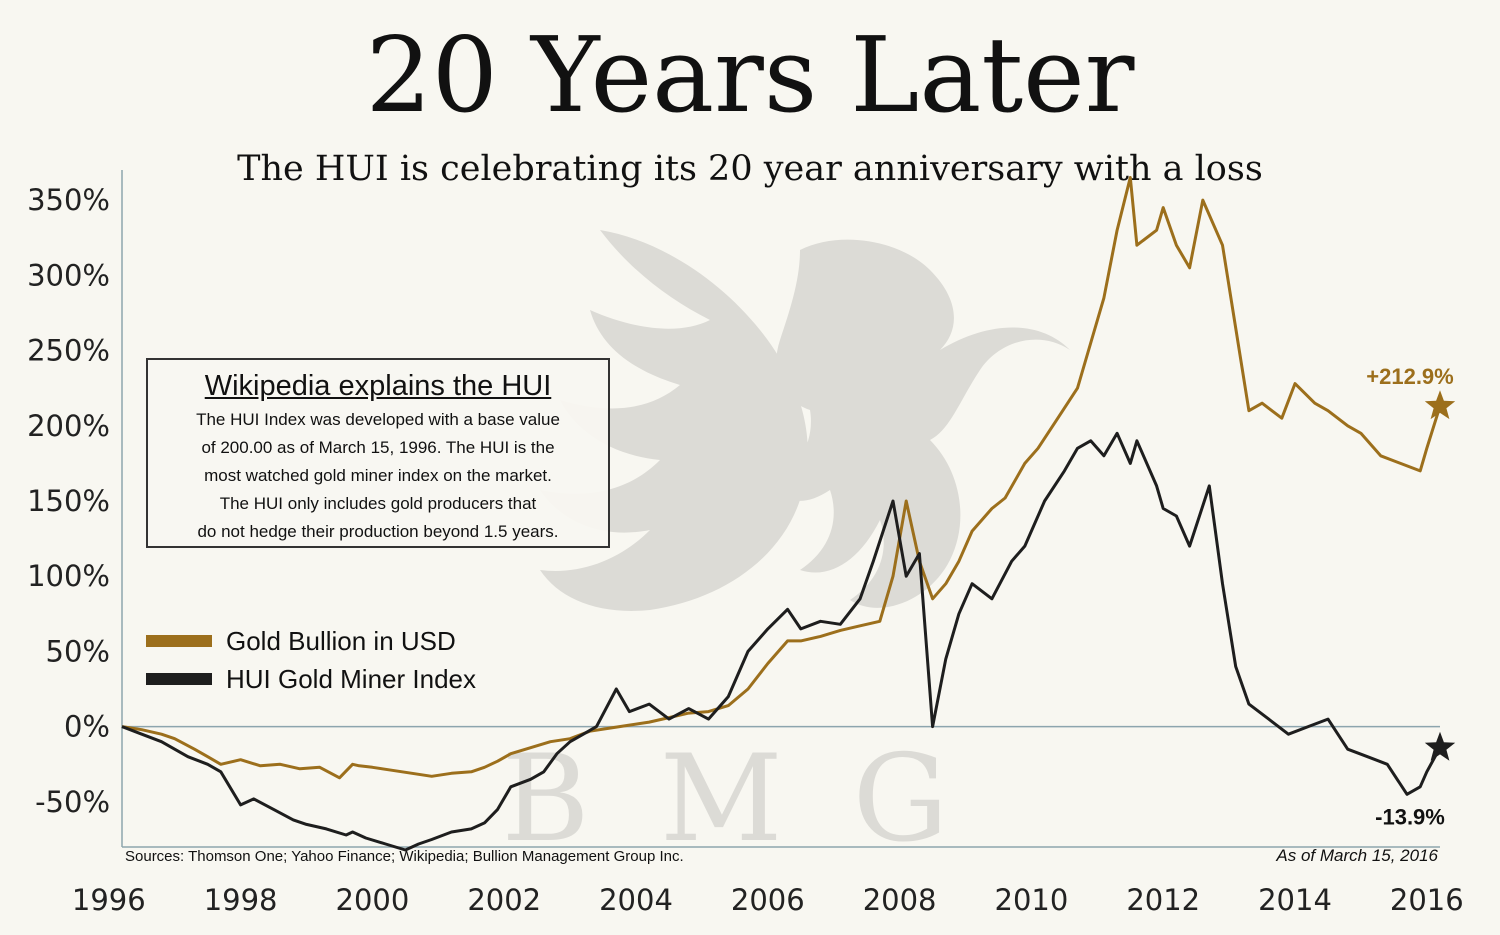 This screenshot has height=935, width=1500. Describe the element at coordinates (1163, 900) in the screenshot. I see `x-tick-label: 2012` at that location.